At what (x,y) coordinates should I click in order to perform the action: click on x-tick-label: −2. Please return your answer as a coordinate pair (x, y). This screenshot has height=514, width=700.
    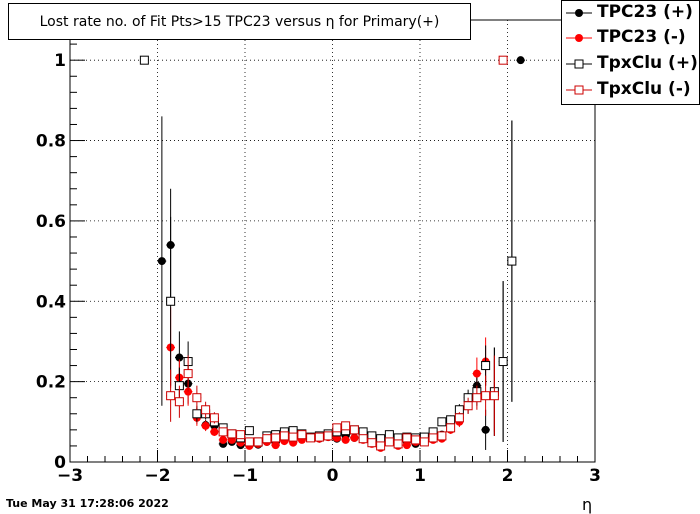
    Looking at the image, I should click on (157, 476).